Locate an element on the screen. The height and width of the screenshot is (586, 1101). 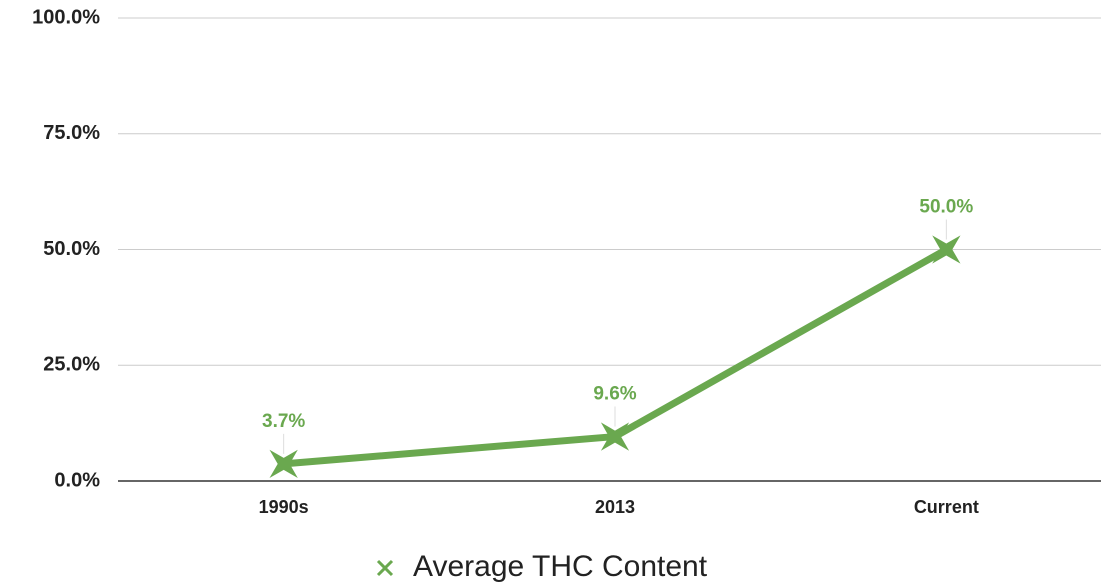
legend-label: Average THC Content is located at coordinates (560, 566).